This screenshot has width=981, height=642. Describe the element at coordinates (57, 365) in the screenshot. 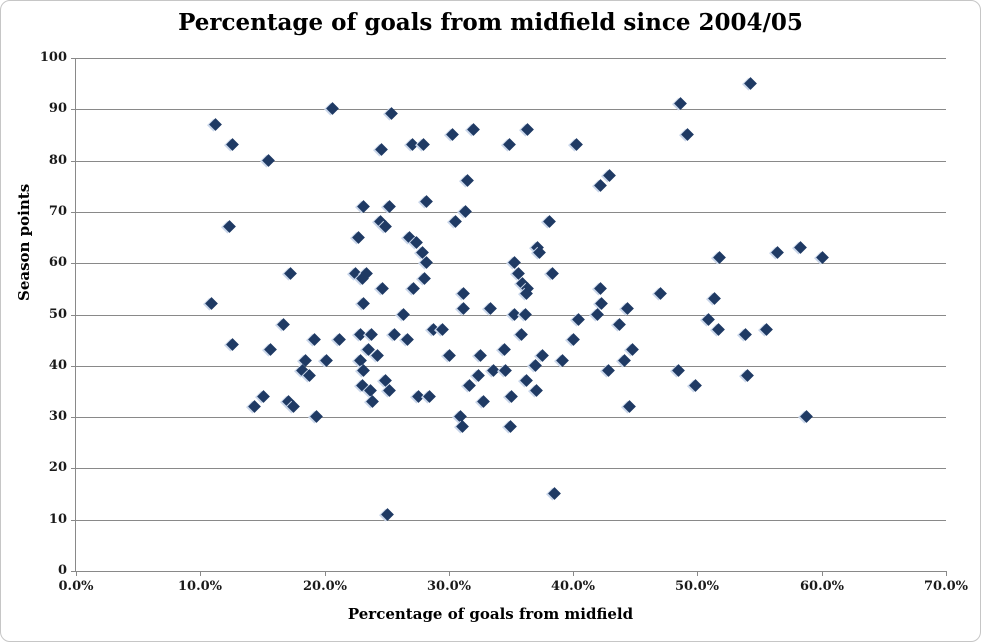

I see `y-tick-label-40: 40` at that location.